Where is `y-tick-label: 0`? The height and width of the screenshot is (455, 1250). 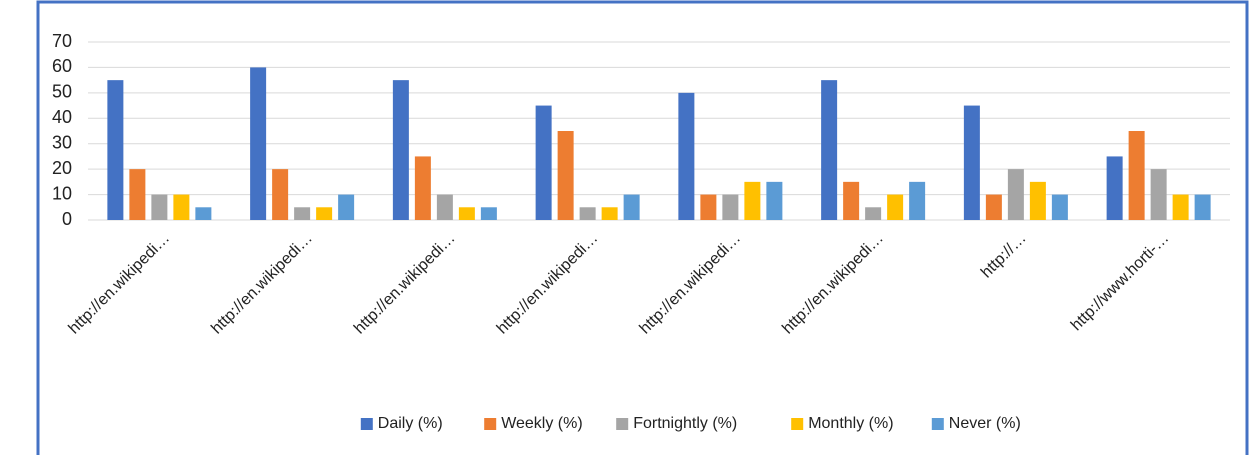
y-tick-label: 0 is located at coordinates (67, 219).